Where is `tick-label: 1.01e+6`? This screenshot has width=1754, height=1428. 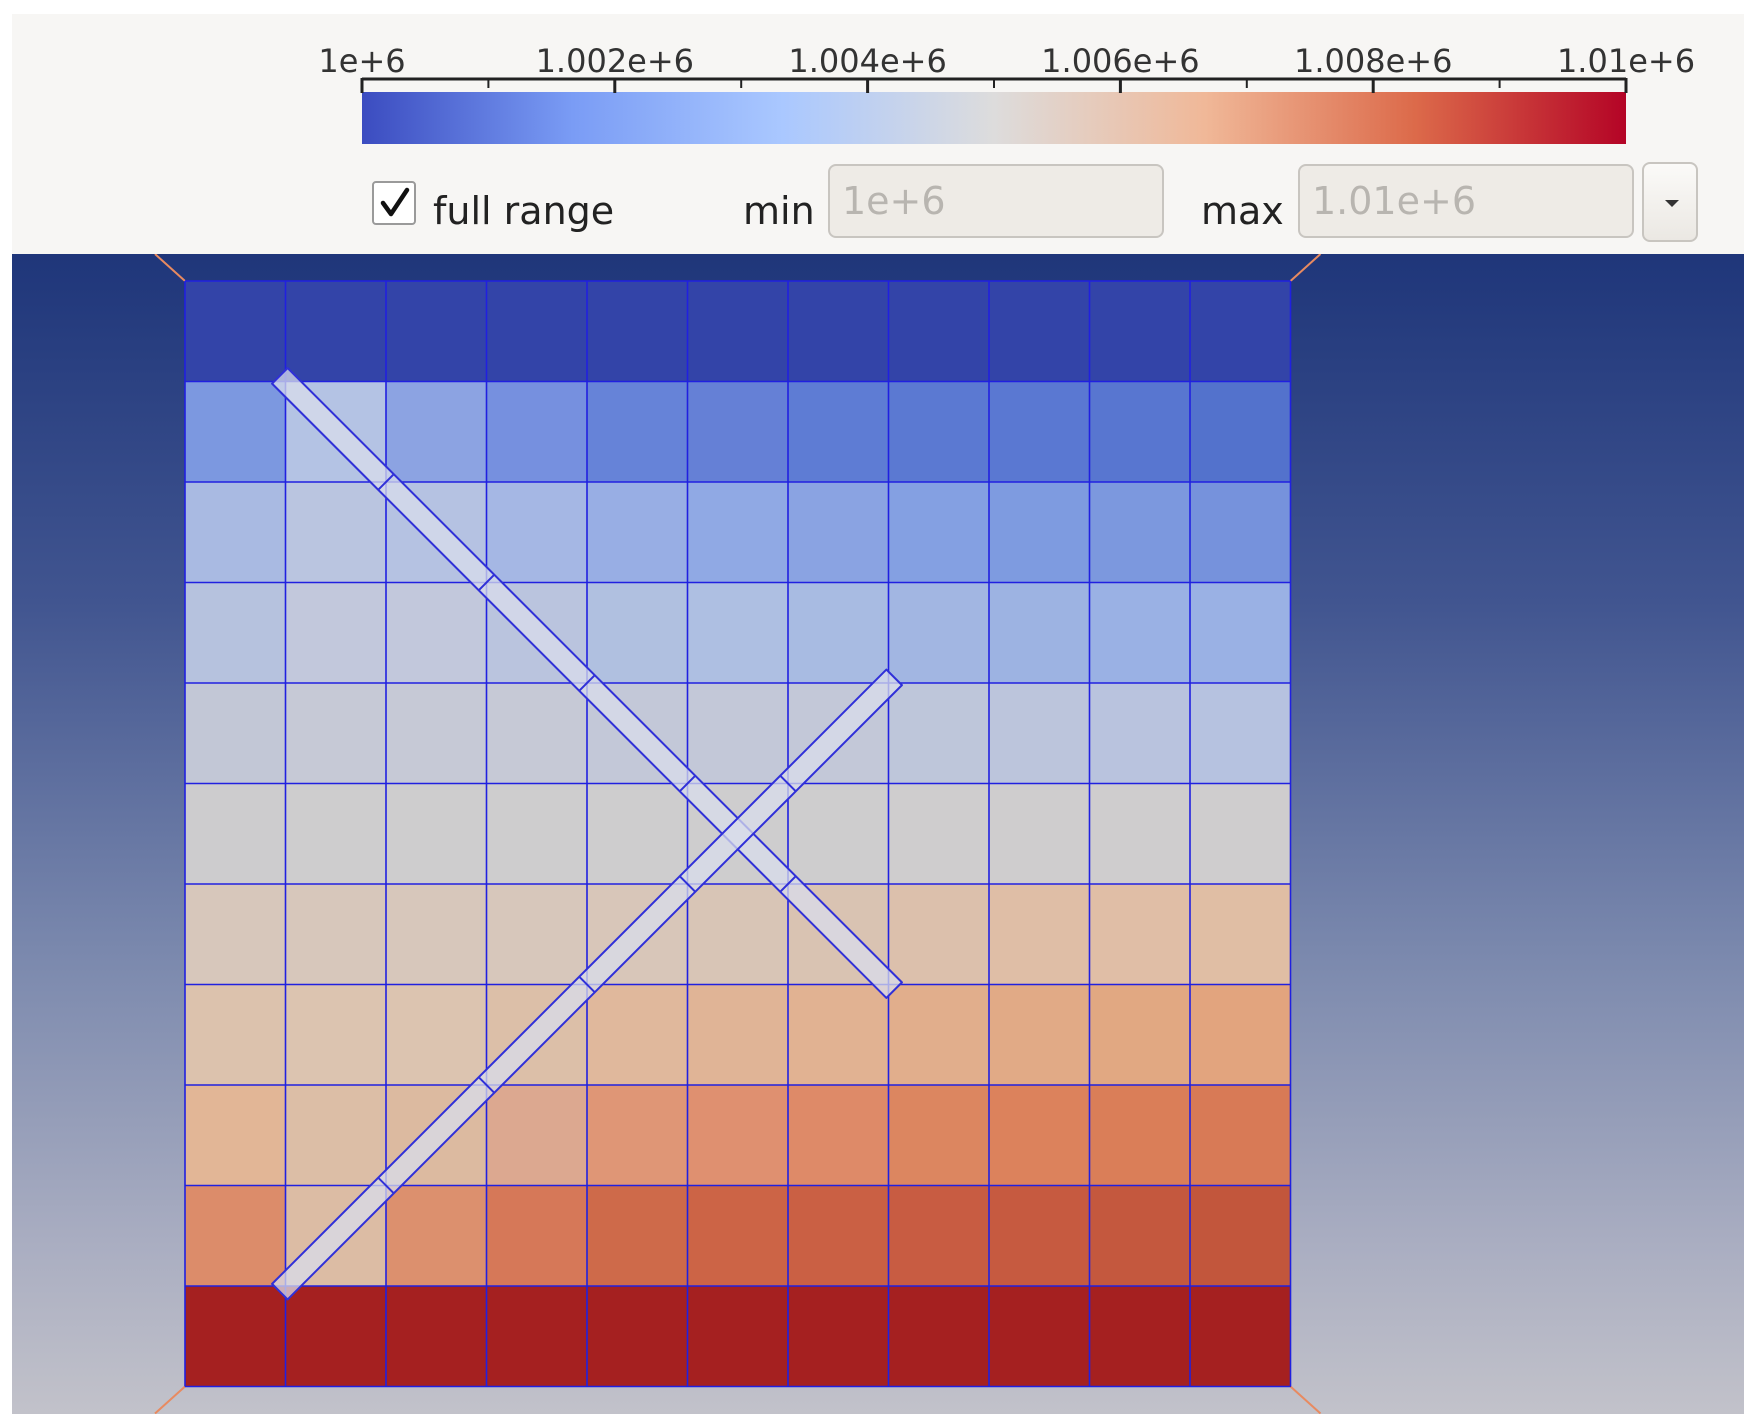
tick-label: 1.01e+6 is located at coordinates (1626, 61).